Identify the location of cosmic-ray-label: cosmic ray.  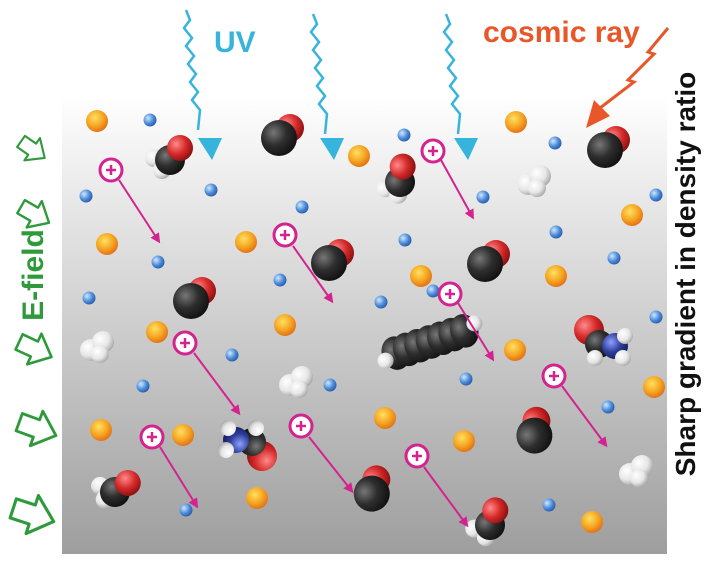
(561, 32).